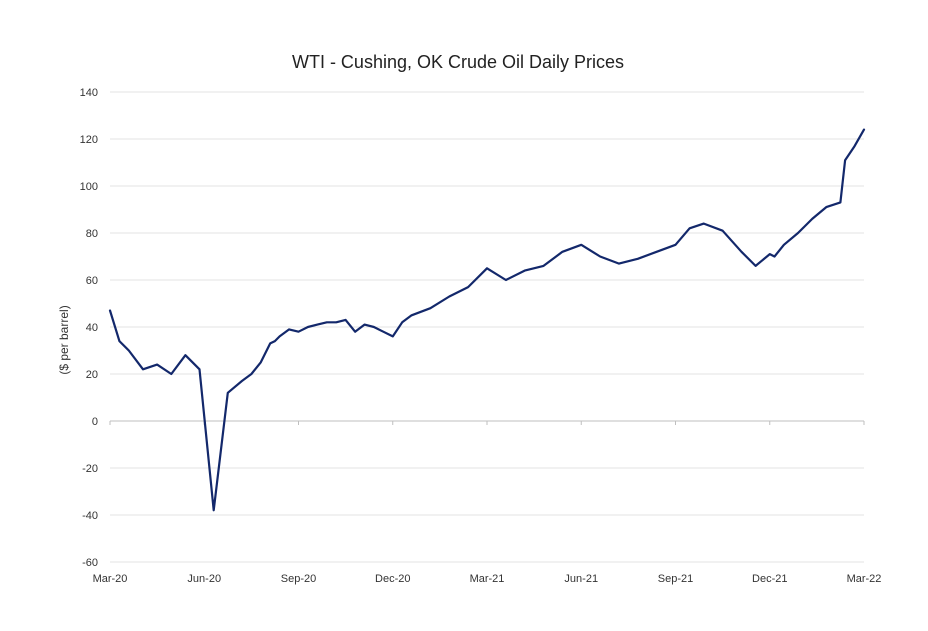 The width and height of the screenshot is (928, 631). What do you see at coordinates (89, 187) in the screenshot?
I see `y-tick-label: 100` at bounding box center [89, 187].